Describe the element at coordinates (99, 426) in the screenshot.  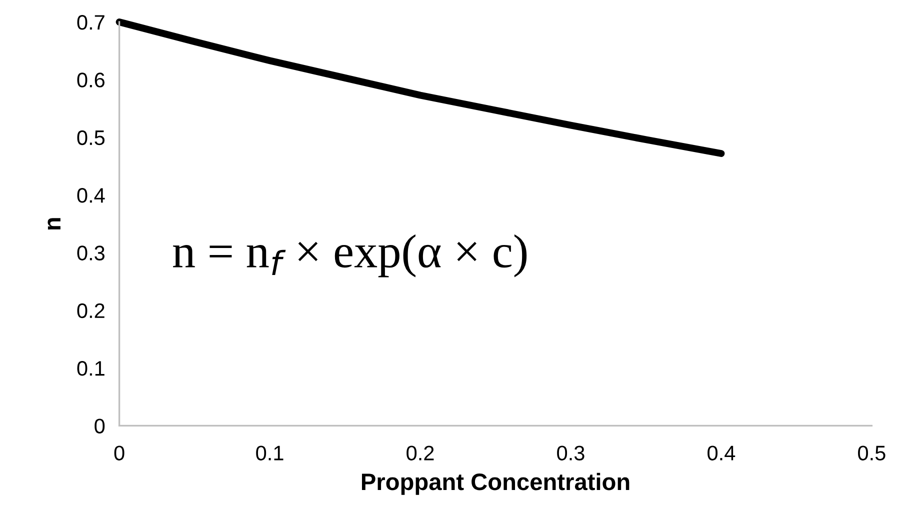
I see `y-tick-label: 0` at that location.